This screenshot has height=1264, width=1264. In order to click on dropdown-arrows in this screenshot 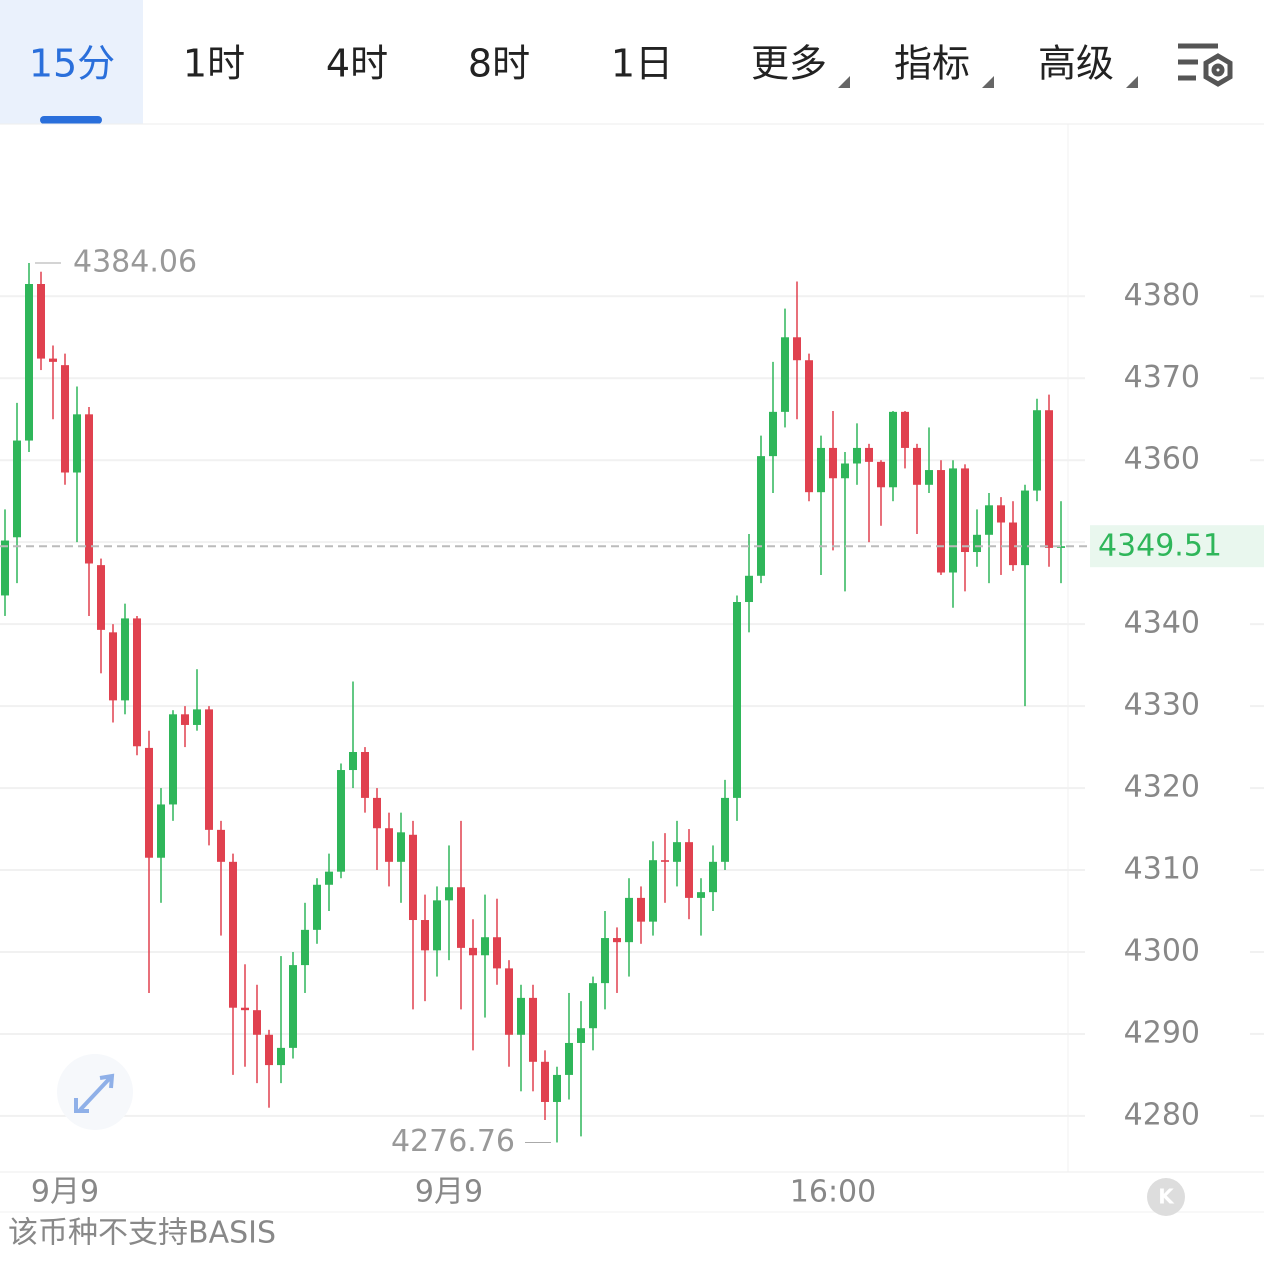, I will do `click(988, 82)`.